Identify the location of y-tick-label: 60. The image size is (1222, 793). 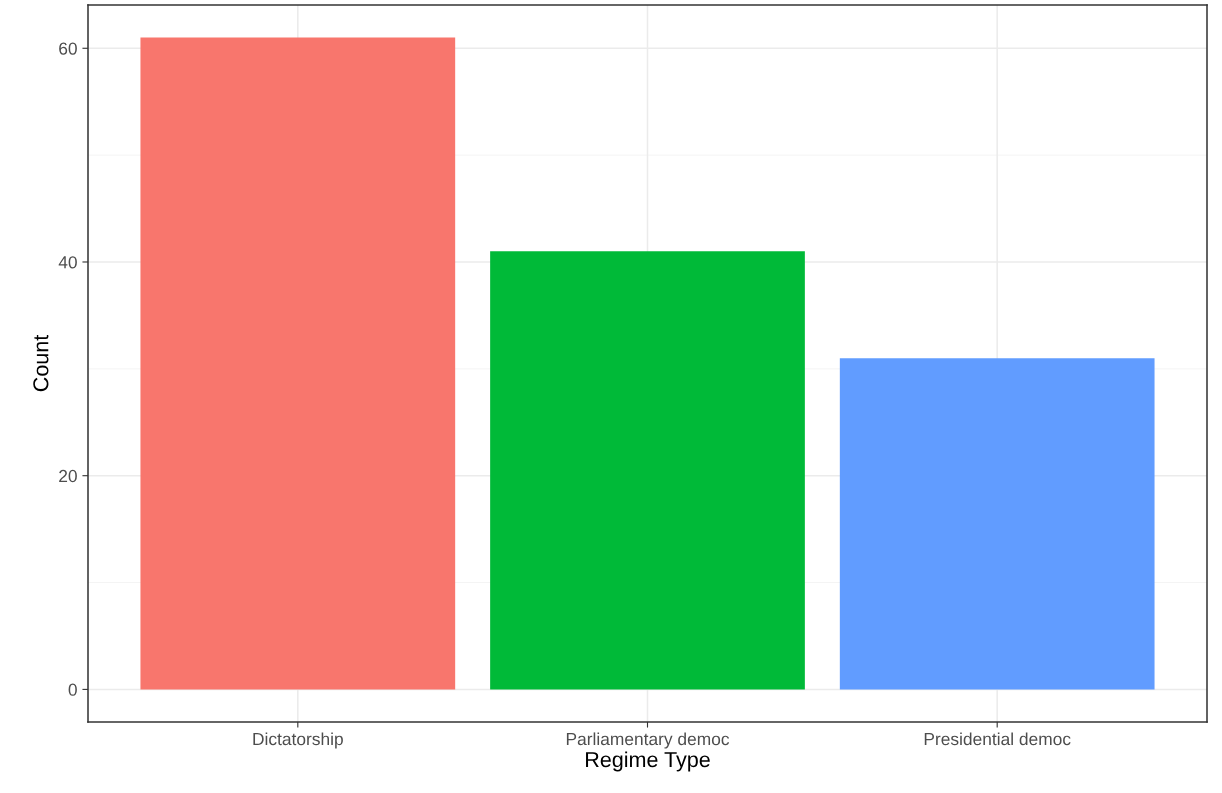
(68, 48).